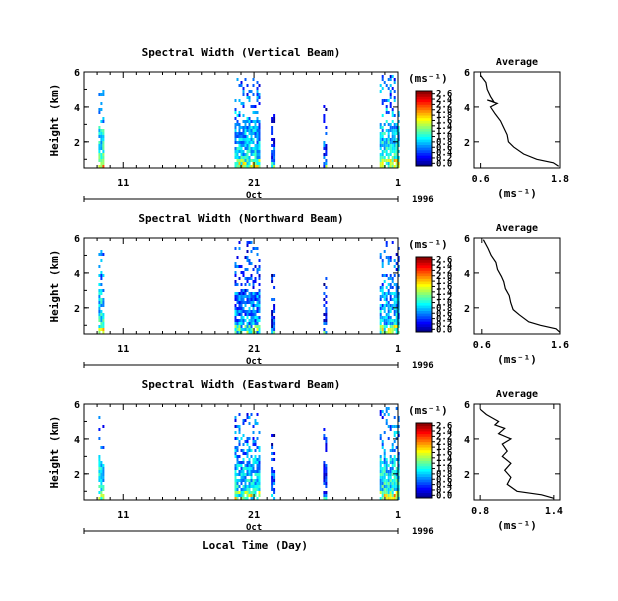  Describe the element at coordinates (424, 267) in the screenshot. I see `colorbar-band` at that location.